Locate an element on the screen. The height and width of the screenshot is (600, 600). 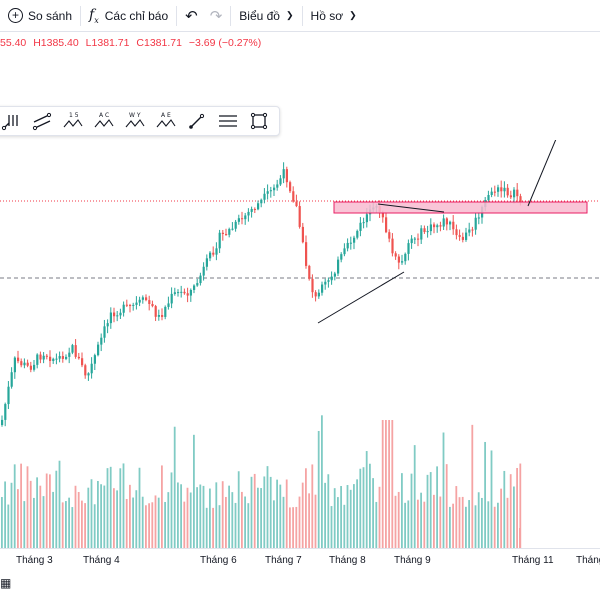
plus-circle-icon: + is located at coordinates (15, 15).